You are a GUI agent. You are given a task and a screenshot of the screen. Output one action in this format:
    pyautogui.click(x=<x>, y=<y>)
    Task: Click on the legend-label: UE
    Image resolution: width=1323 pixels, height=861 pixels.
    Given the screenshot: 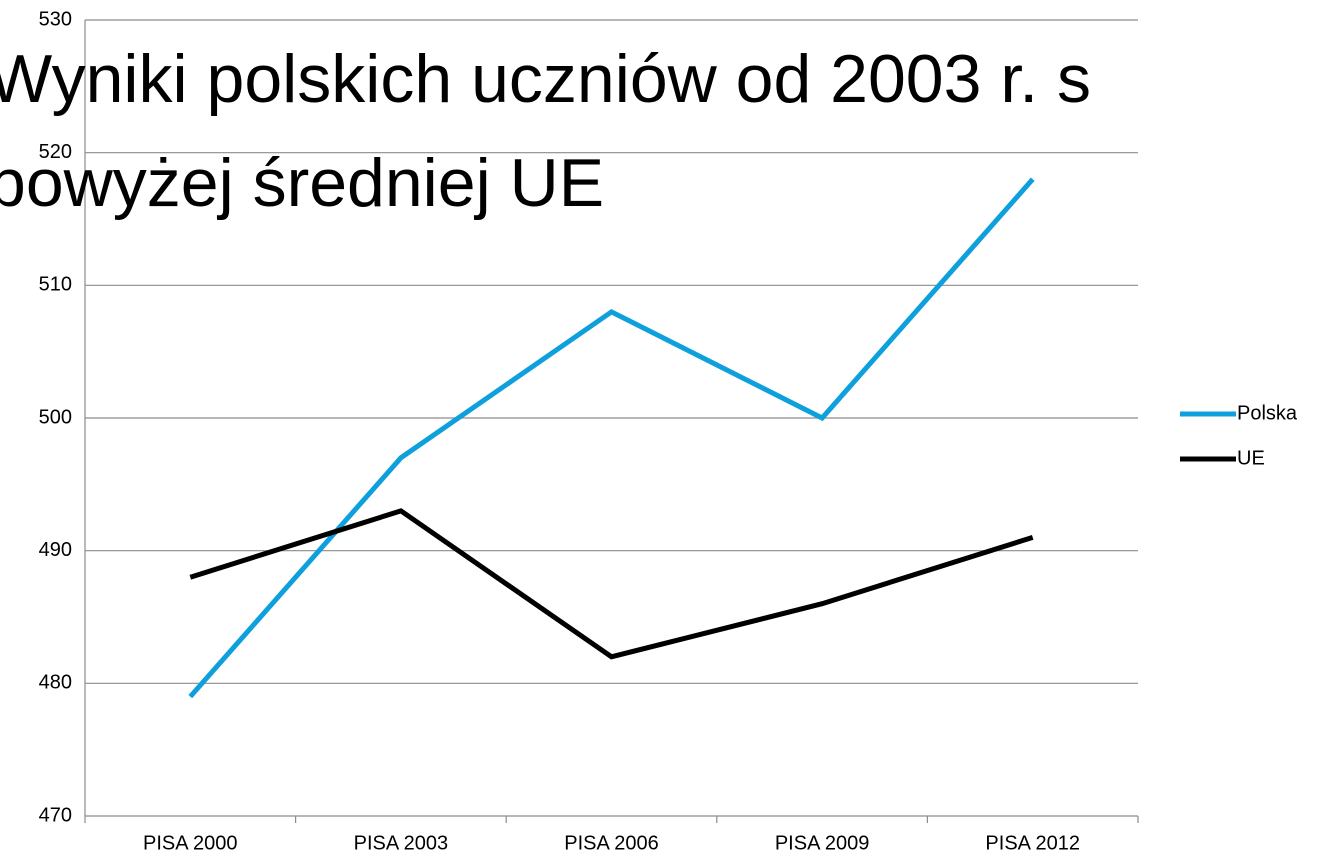 What is the action you would take?
    pyautogui.click(x=1251, y=458)
    